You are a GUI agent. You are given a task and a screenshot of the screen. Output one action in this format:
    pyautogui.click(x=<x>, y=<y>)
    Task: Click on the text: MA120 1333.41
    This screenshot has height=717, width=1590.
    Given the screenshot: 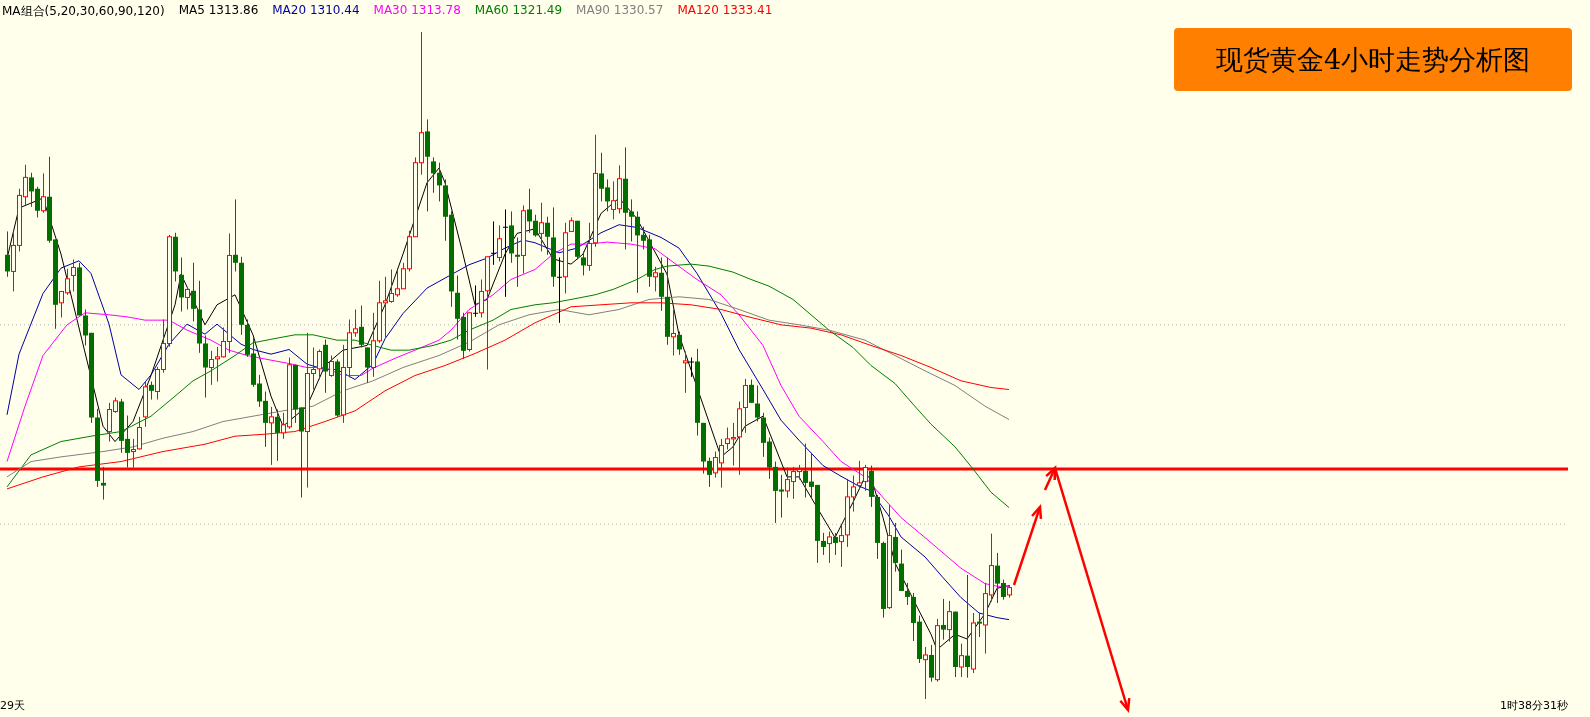 What is the action you would take?
    pyautogui.click(x=725, y=11)
    